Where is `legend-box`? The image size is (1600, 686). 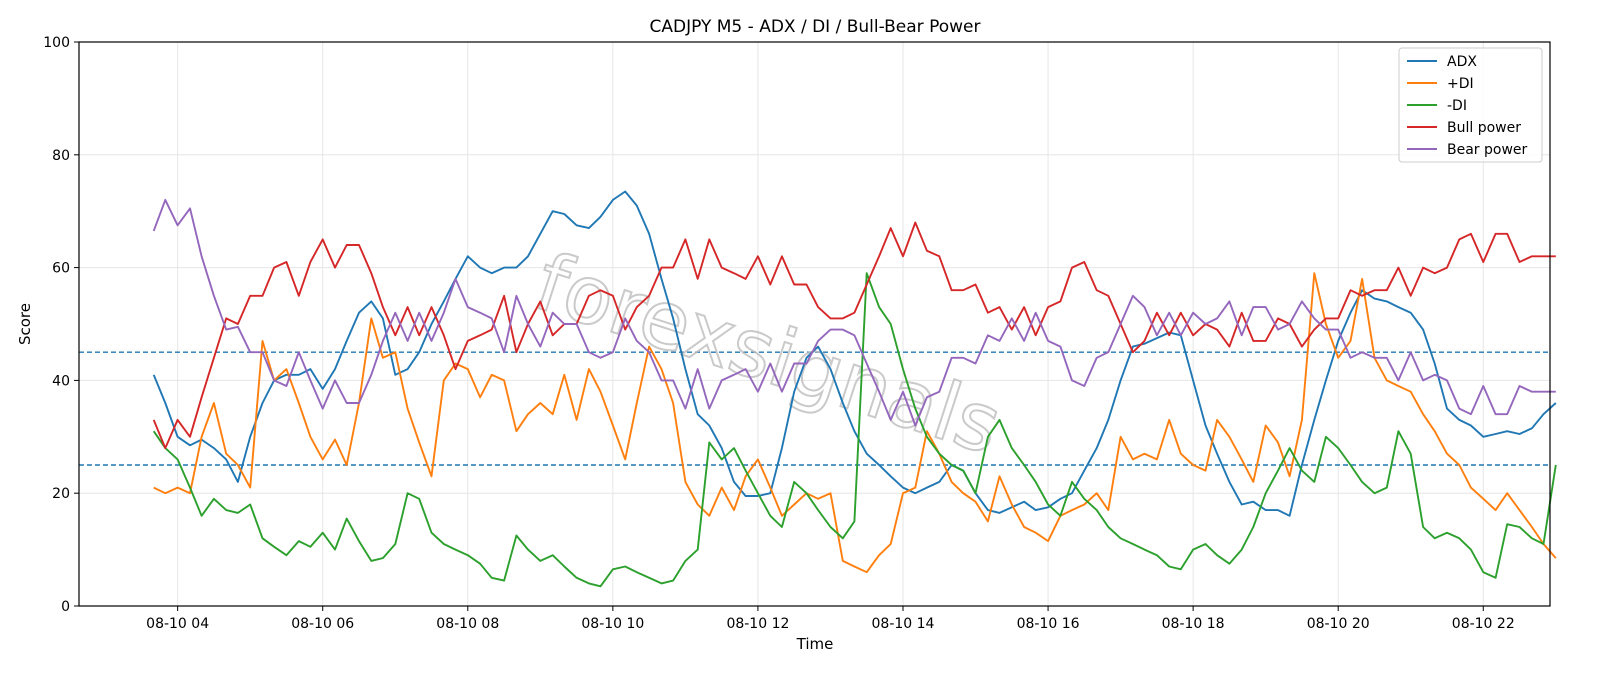
legend-box is located at coordinates (1470, 105).